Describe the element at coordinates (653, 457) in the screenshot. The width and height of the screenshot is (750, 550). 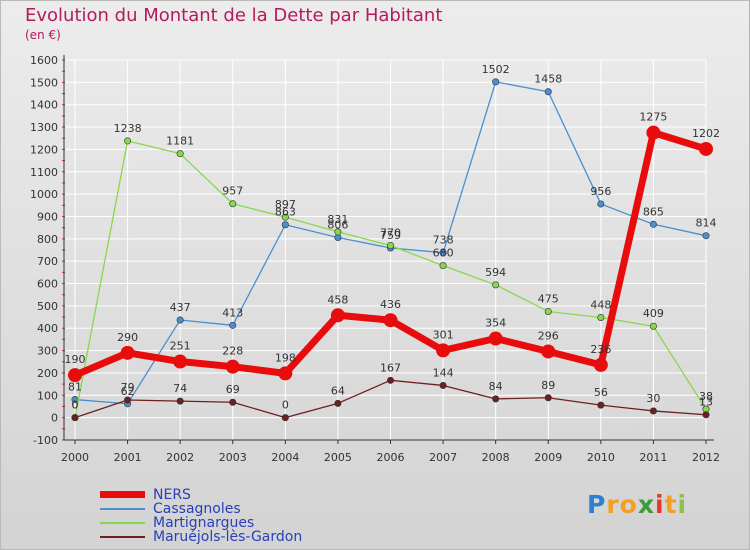
I see `x-tick-label: 2011` at that location.